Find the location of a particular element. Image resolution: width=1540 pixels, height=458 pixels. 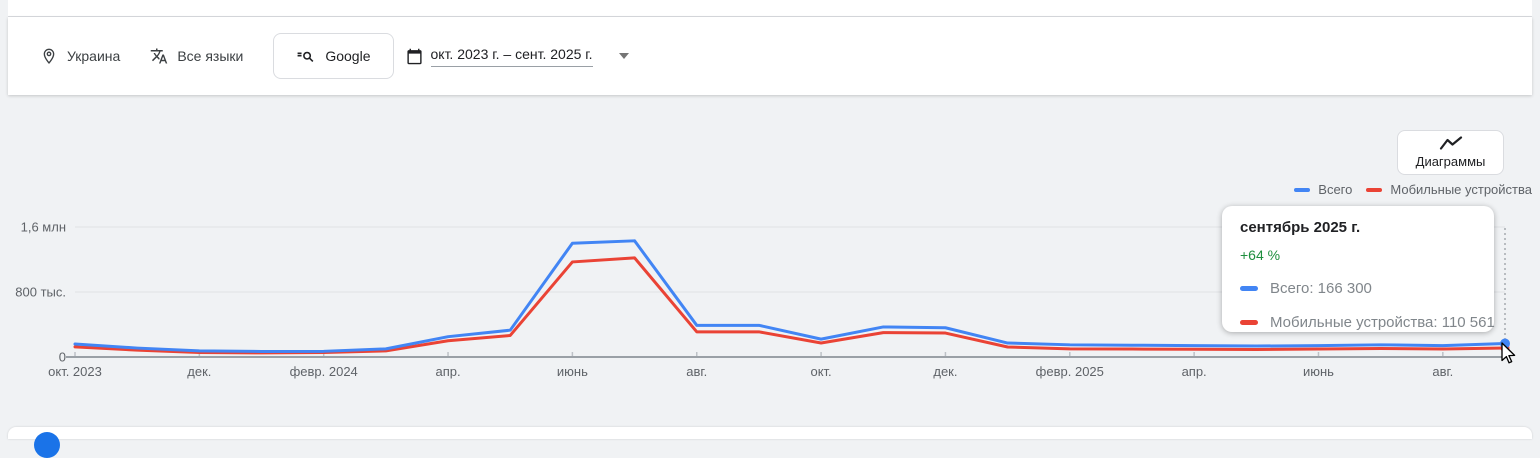

charts-view-label: Диаграммы is located at coordinates (1450, 161).